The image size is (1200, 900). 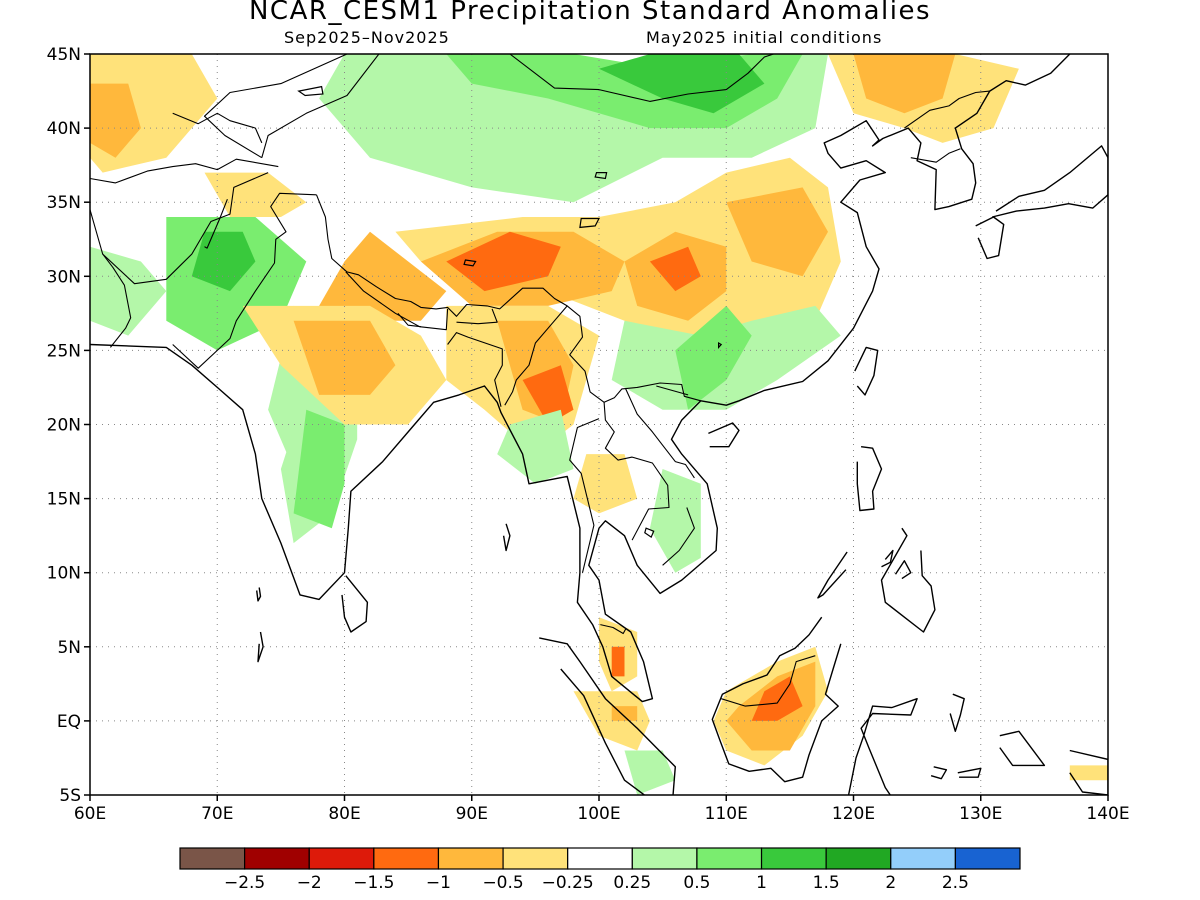 I want to click on lat-tick-label: EQ, so click(x=69, y=722).